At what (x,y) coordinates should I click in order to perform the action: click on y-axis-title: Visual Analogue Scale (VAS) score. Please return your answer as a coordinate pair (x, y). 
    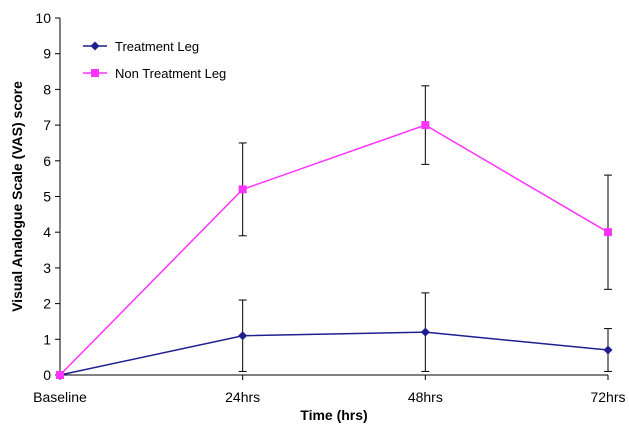
    Looking at the image, I should click on (17, 196).